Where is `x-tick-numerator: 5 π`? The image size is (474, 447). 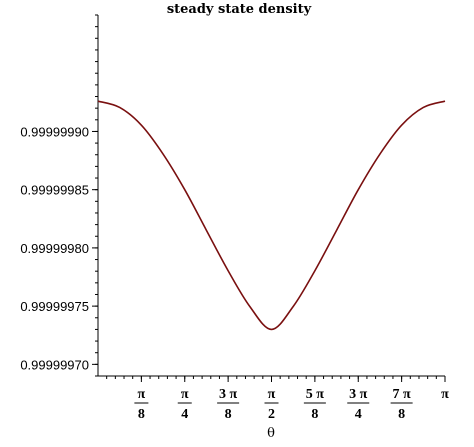
x-tick-numerator: 5 π is located at coordinates (315, 394).